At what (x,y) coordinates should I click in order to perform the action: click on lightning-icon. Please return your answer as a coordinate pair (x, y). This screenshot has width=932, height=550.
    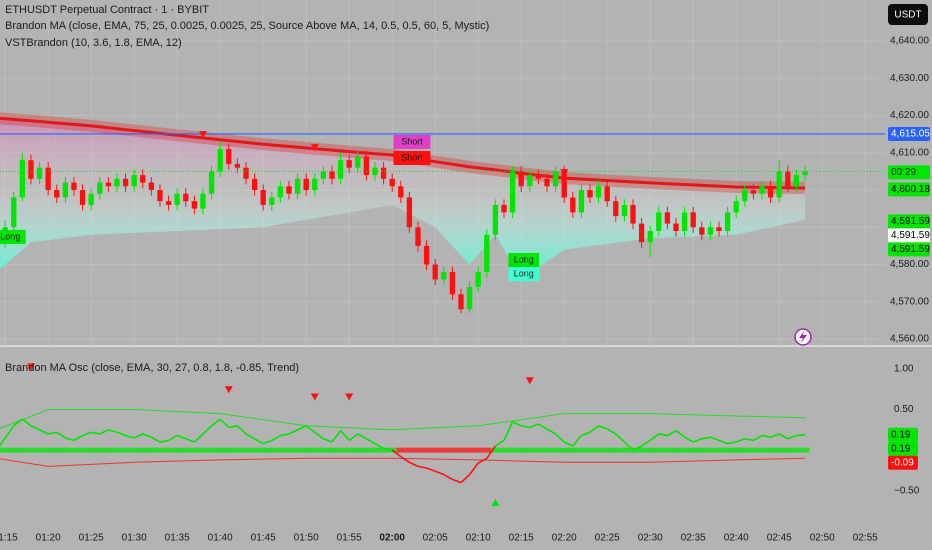
    Looking at the image, I should click on (803, 337).